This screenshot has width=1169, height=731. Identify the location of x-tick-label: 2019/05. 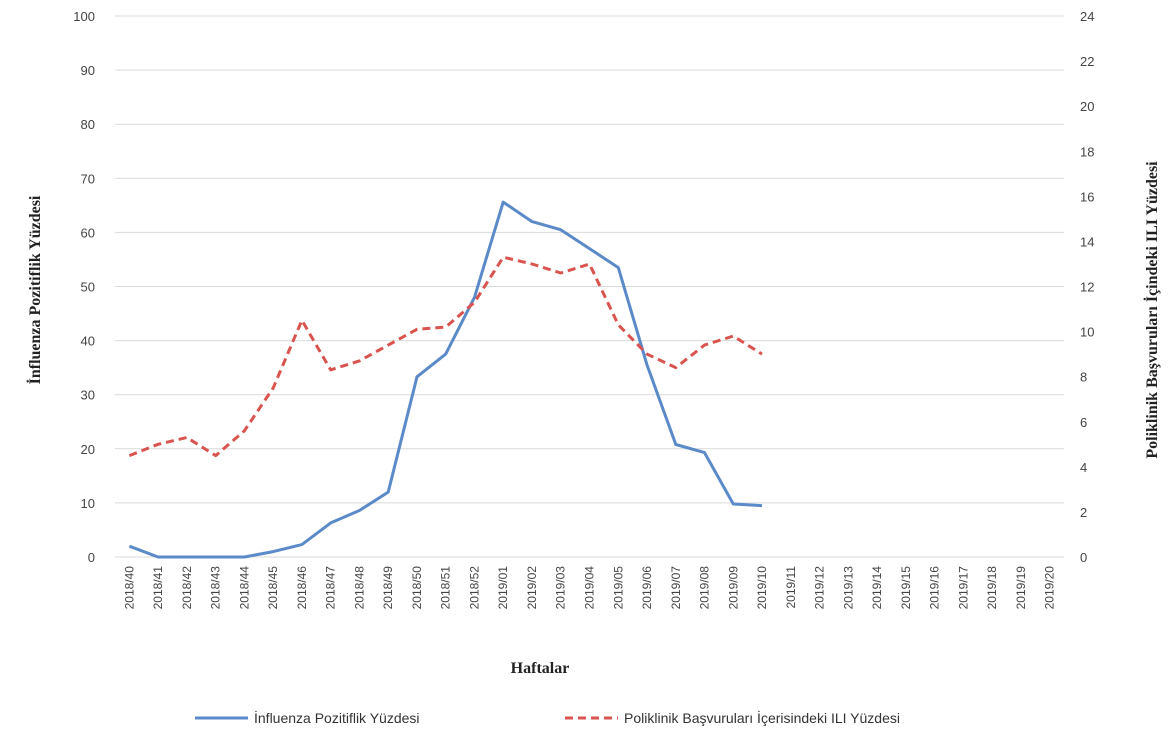
(618, 588).